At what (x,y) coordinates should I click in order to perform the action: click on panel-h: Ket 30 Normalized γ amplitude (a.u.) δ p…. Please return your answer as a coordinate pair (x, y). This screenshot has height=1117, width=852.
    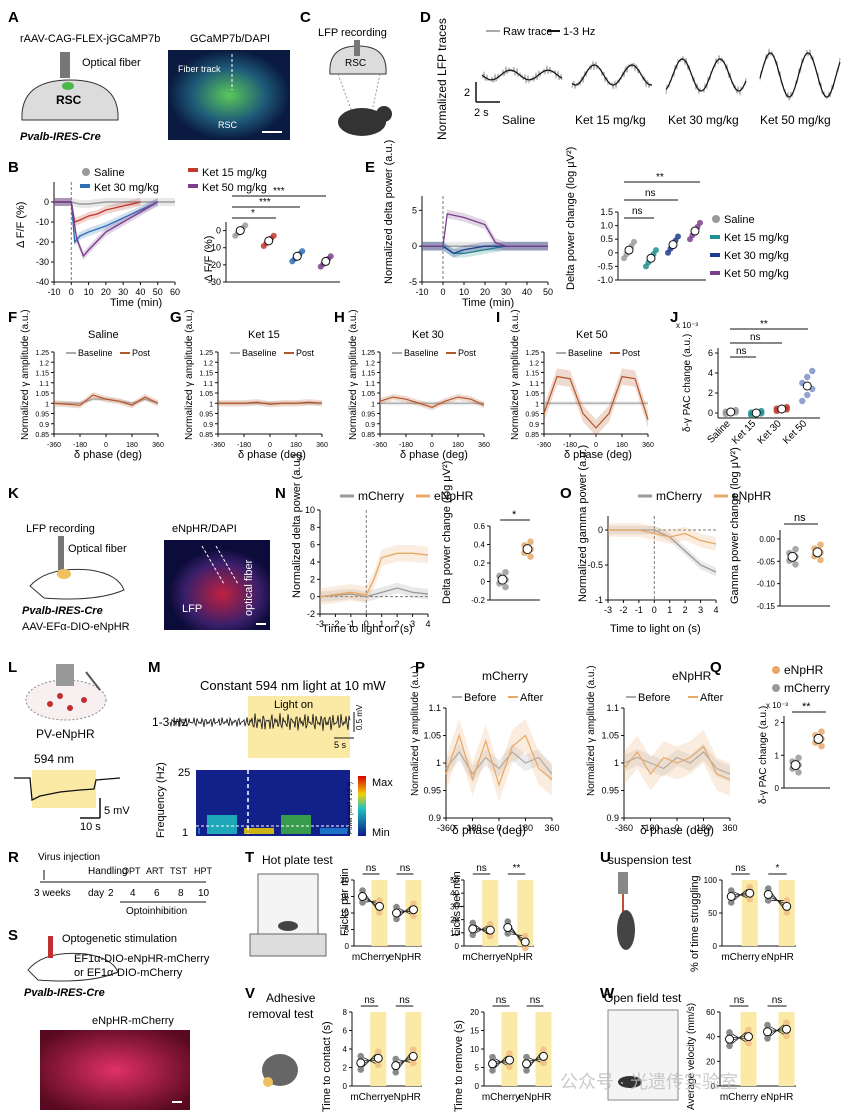
    Looking at the image, I should click on (419, 385).